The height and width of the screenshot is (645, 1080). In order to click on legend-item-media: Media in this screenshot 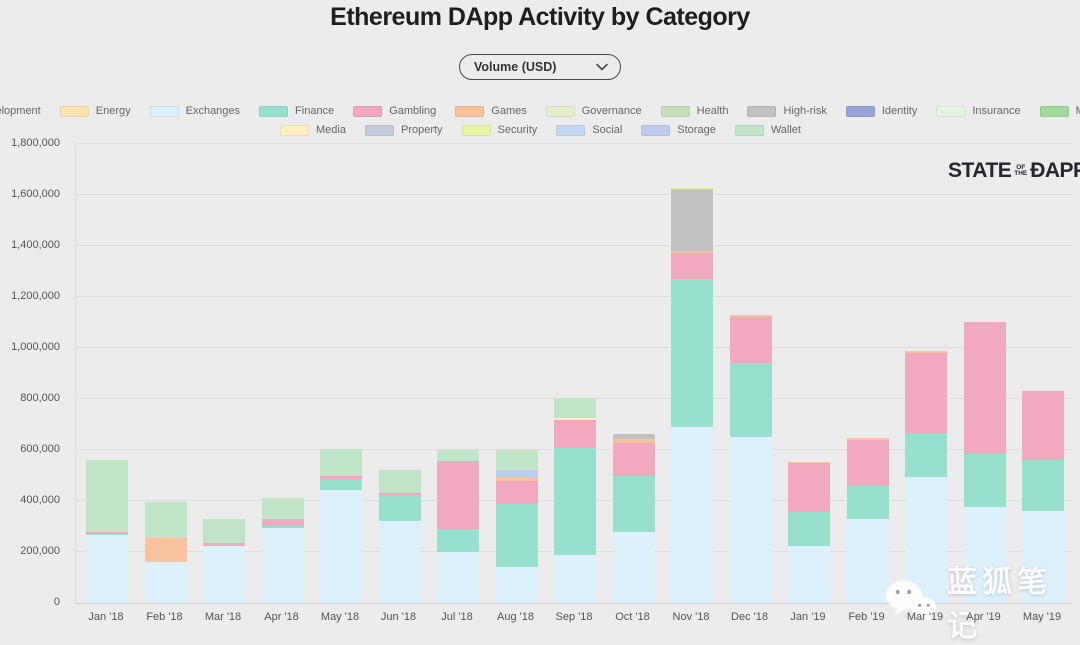, I will do `click(313, 130)`.